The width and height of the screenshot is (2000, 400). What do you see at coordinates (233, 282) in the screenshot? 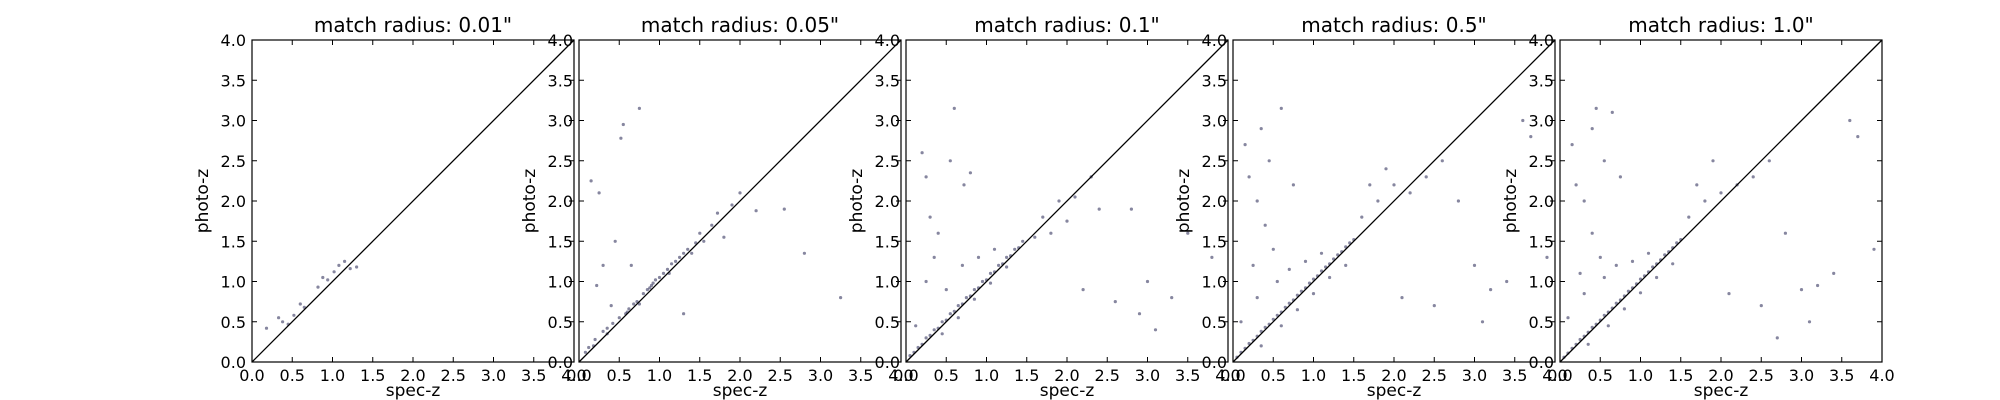
I see `y-tick-label: 1.0` at bounding box center [233, 282].